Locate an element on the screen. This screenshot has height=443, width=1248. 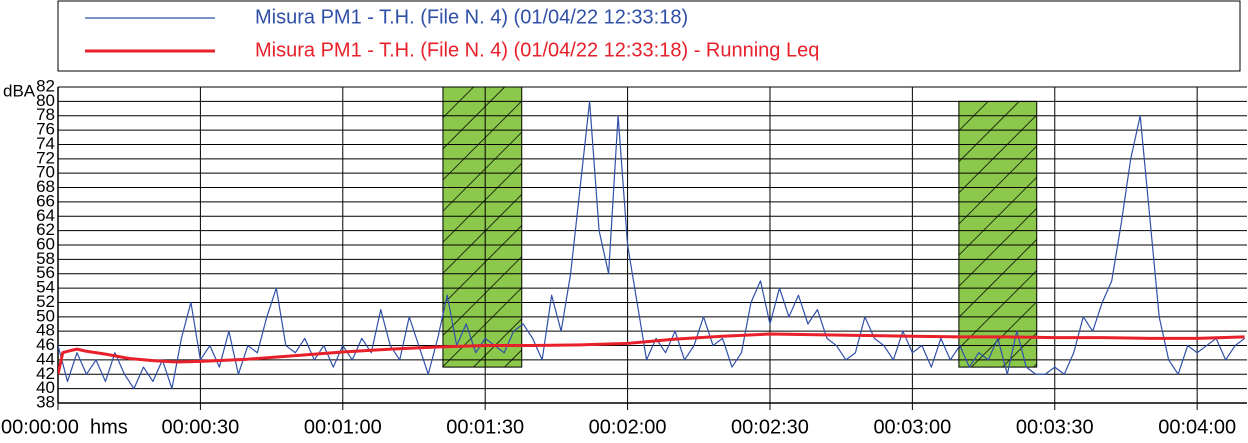
y-tick-label: 68 is located at coordinates (45, 186).